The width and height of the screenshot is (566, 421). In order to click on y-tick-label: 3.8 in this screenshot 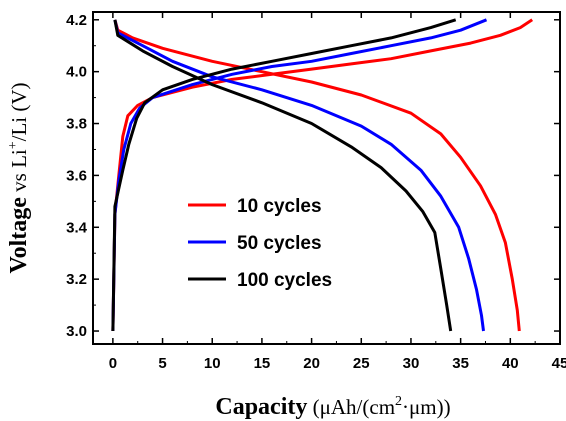, I will do `click(76, 124)`.